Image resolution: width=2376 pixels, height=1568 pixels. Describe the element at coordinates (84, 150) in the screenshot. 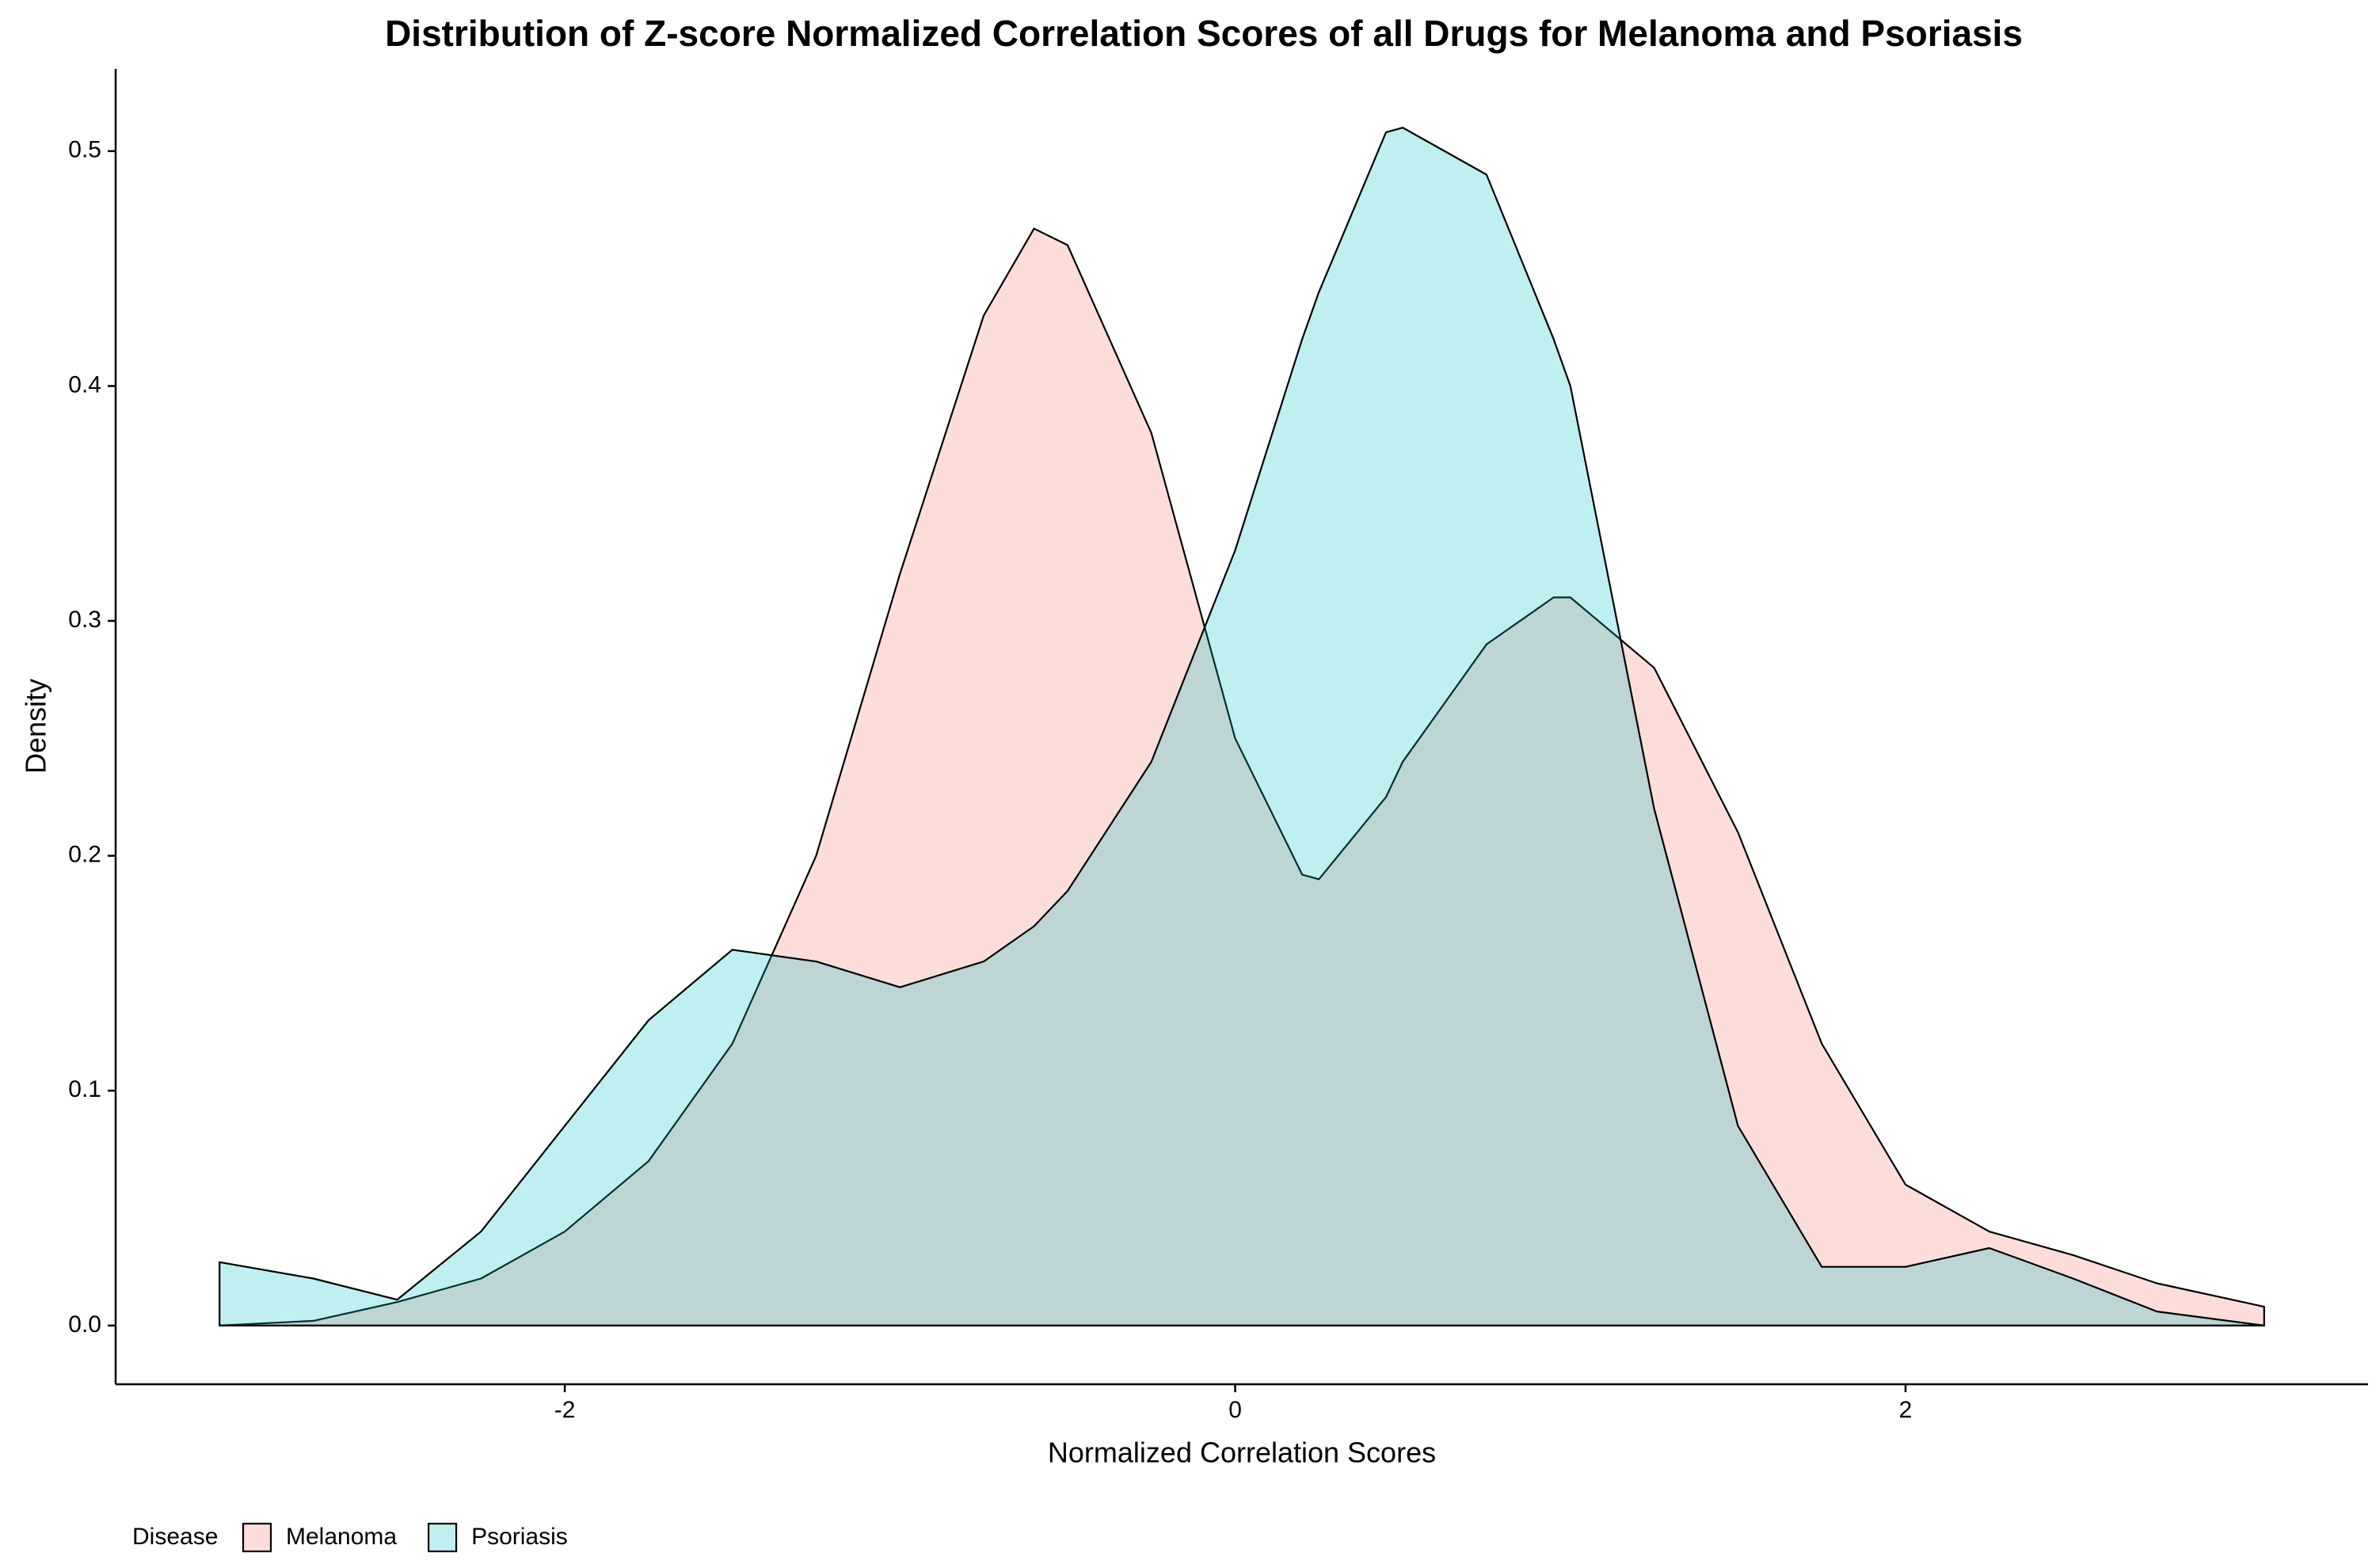

I see `y-tick-label: 0.5` at that location.